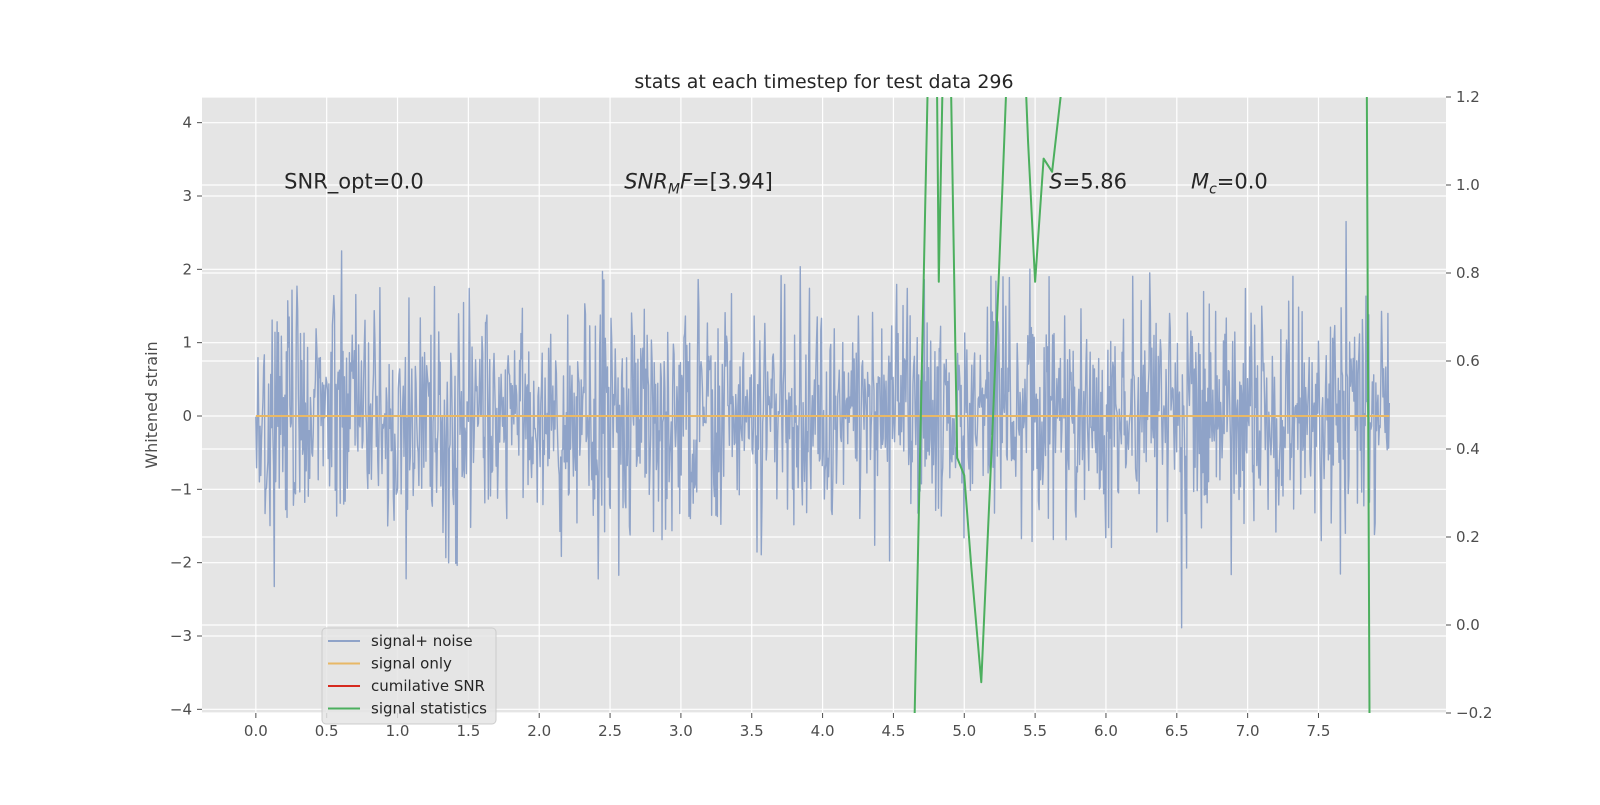  Describe the element at coordinates (1468, 537) in the screenshot. I see `y2-tick-label: 0.2` at that location.